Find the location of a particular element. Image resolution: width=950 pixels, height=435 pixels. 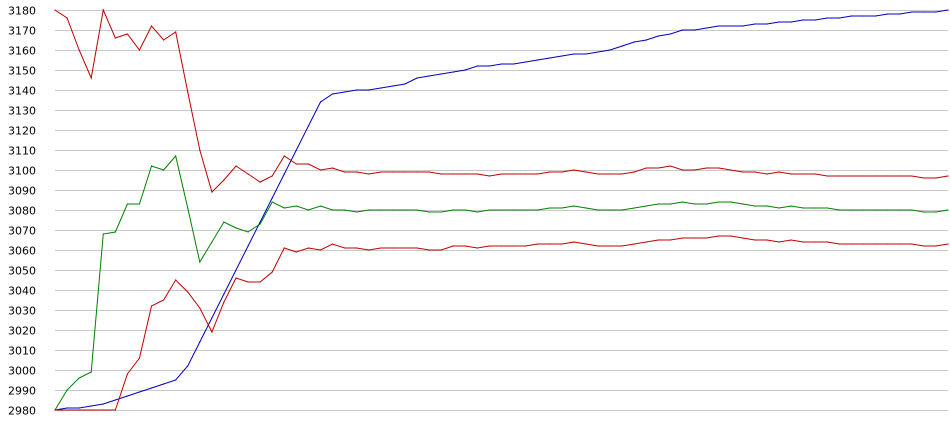

y-tick-label: 2980 is located at coordinates (22, 411).